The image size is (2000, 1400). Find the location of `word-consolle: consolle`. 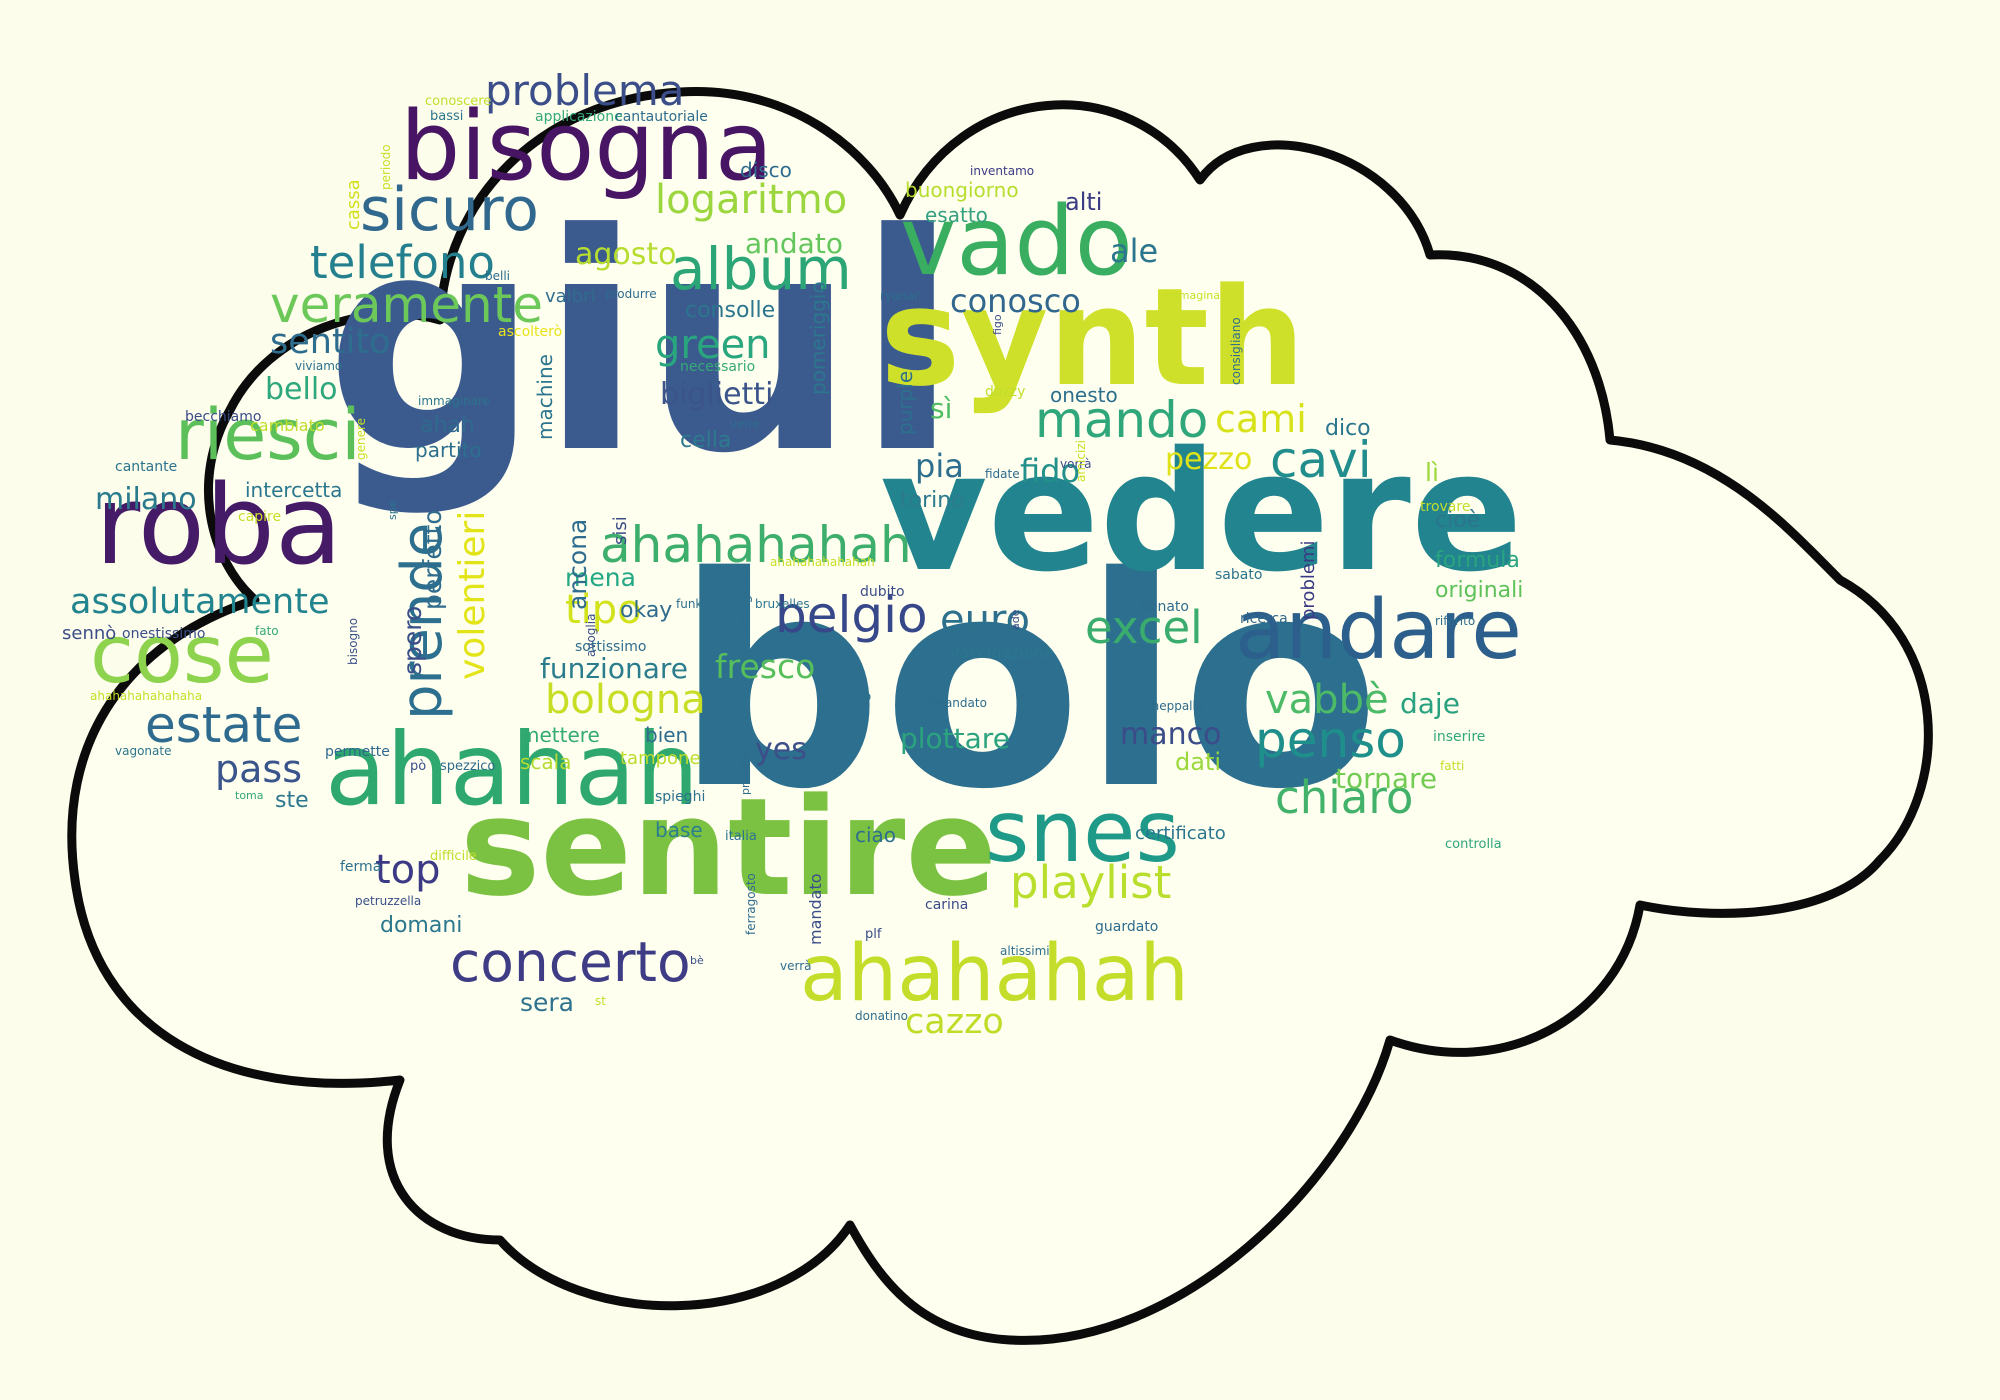

word-consolle: consolle is located at coordinates (730, 310).